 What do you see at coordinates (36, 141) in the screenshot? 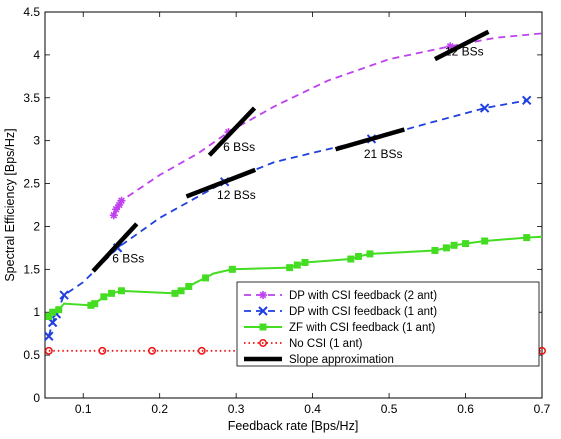
I see `y-tick-label: 3` at bounding box center [36, 141].